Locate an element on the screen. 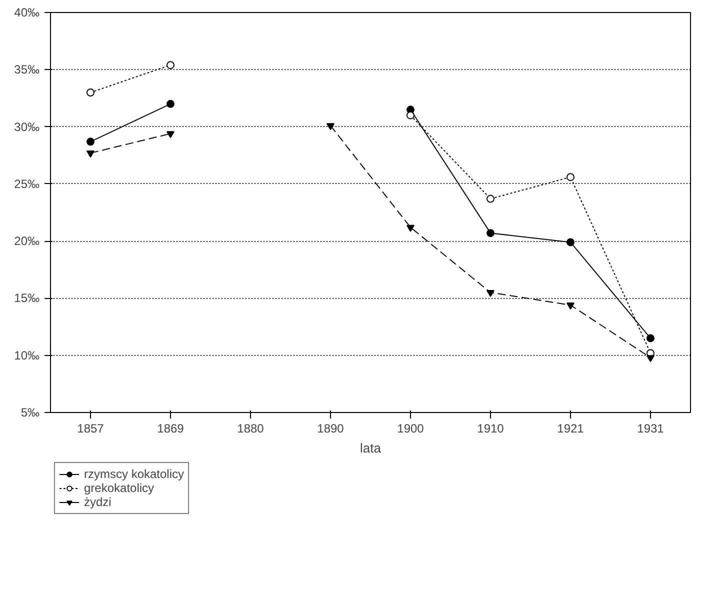  x-tick-label: 1890 is located at coordinates (330, 429).